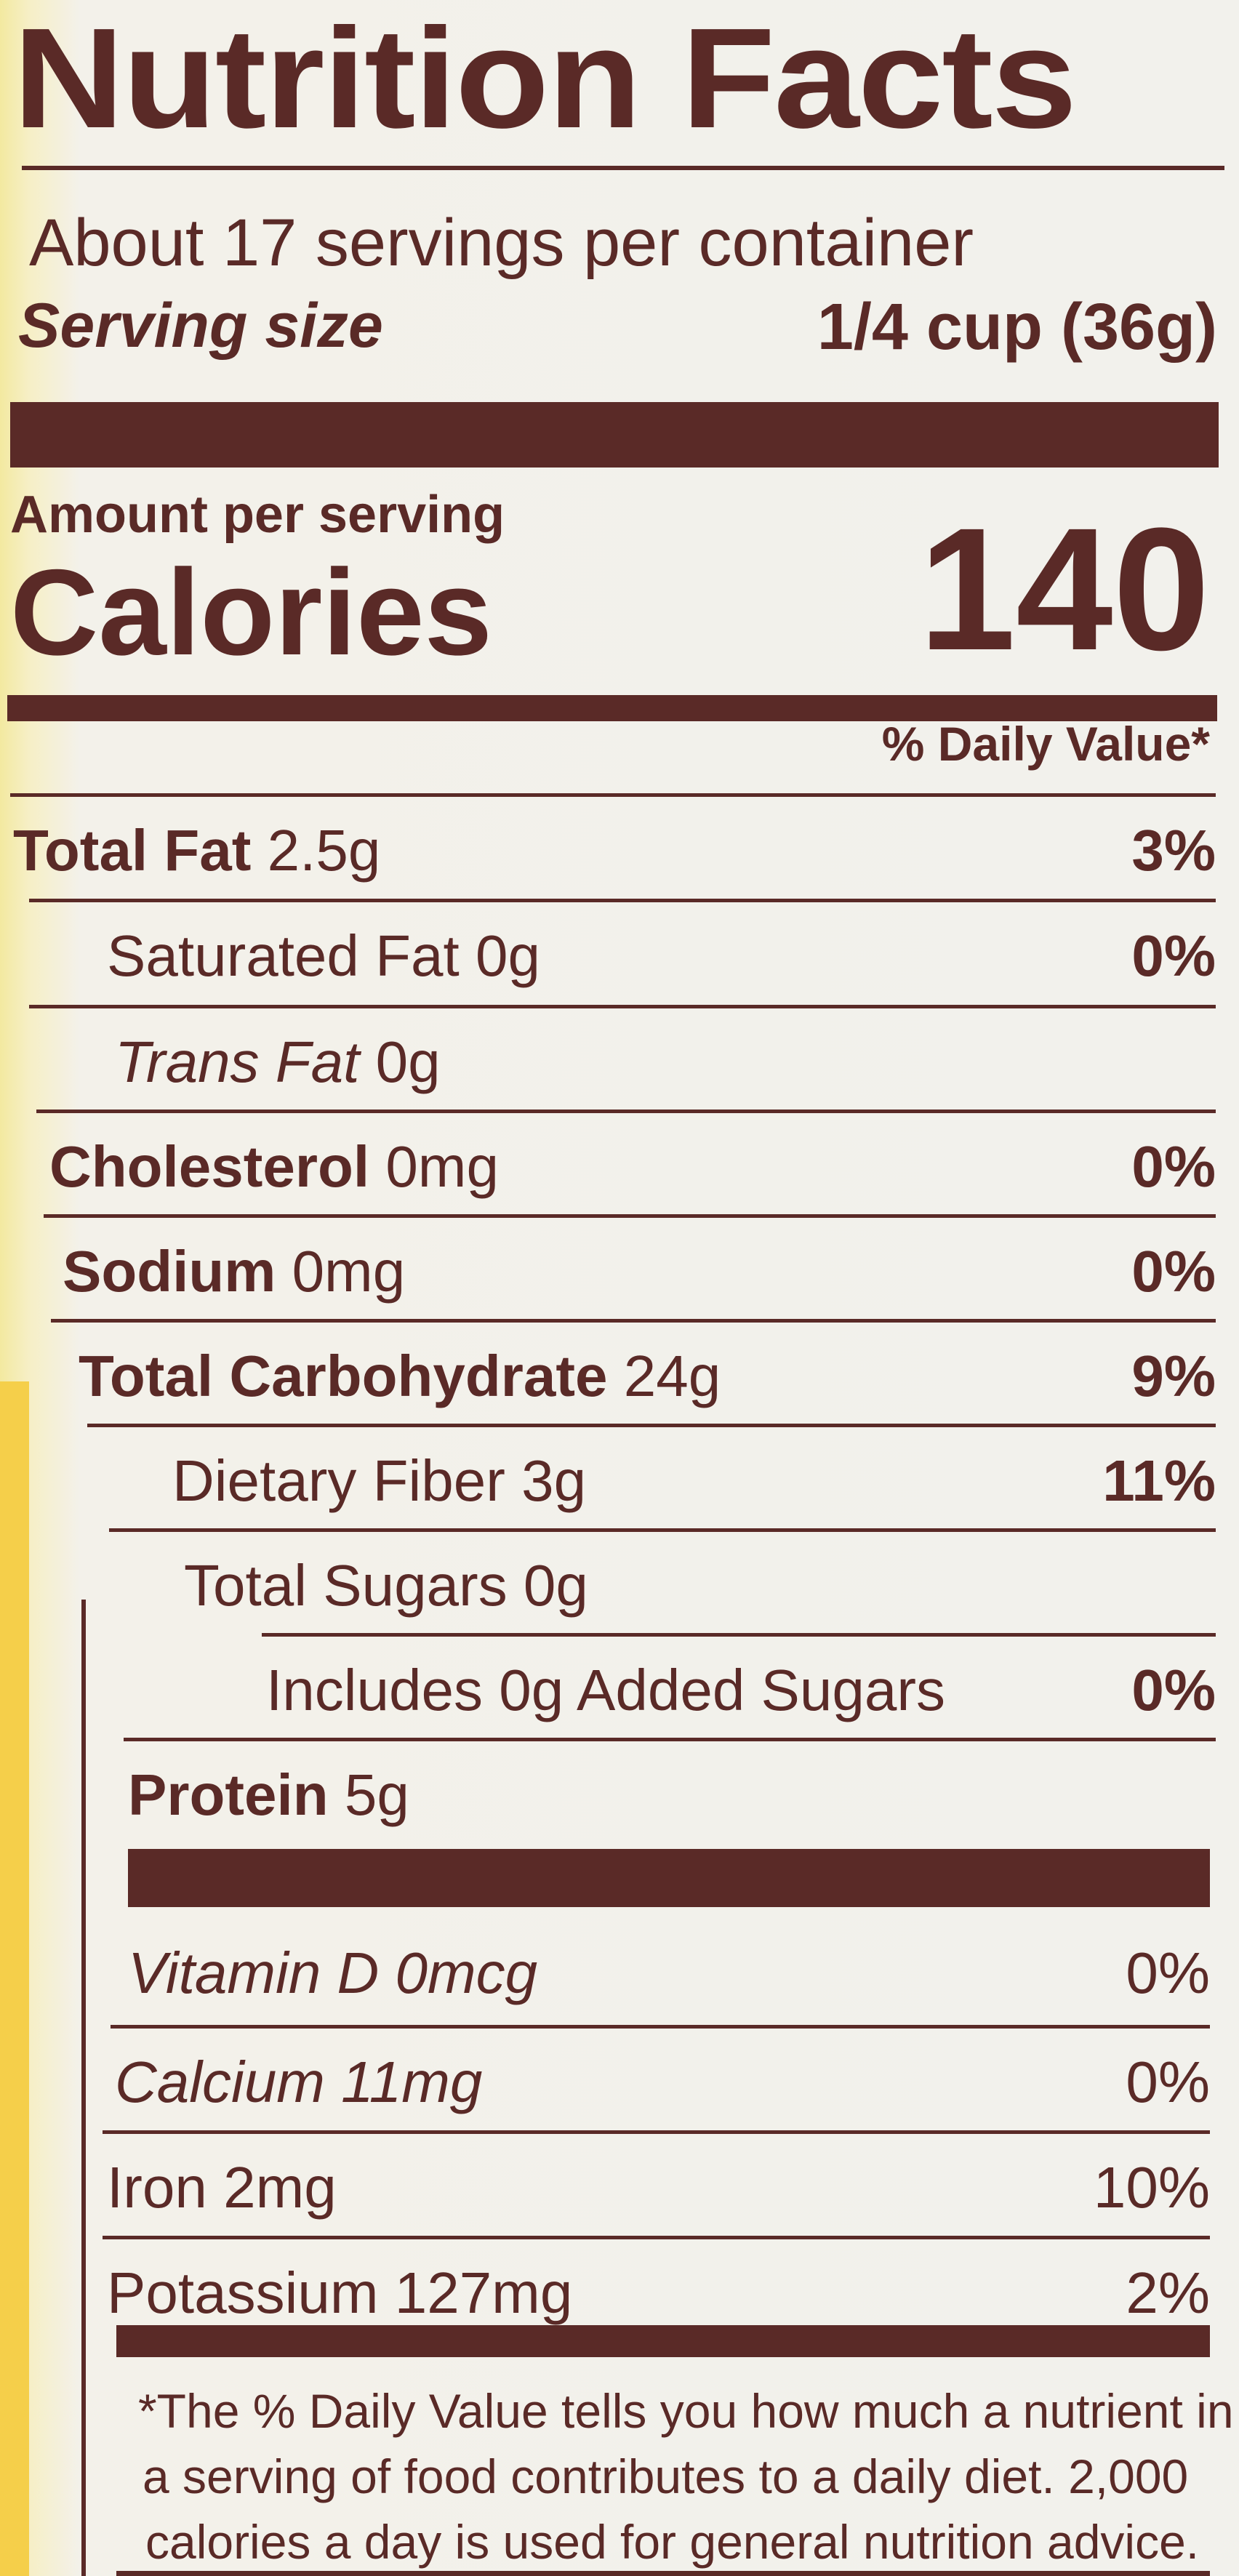 This screenshot has height=2576, width=1239. Describe the element at coordinates (613, 847) in the screenshot. I see `nutrient-row: Total Fat 2.5g 3%` at that location.